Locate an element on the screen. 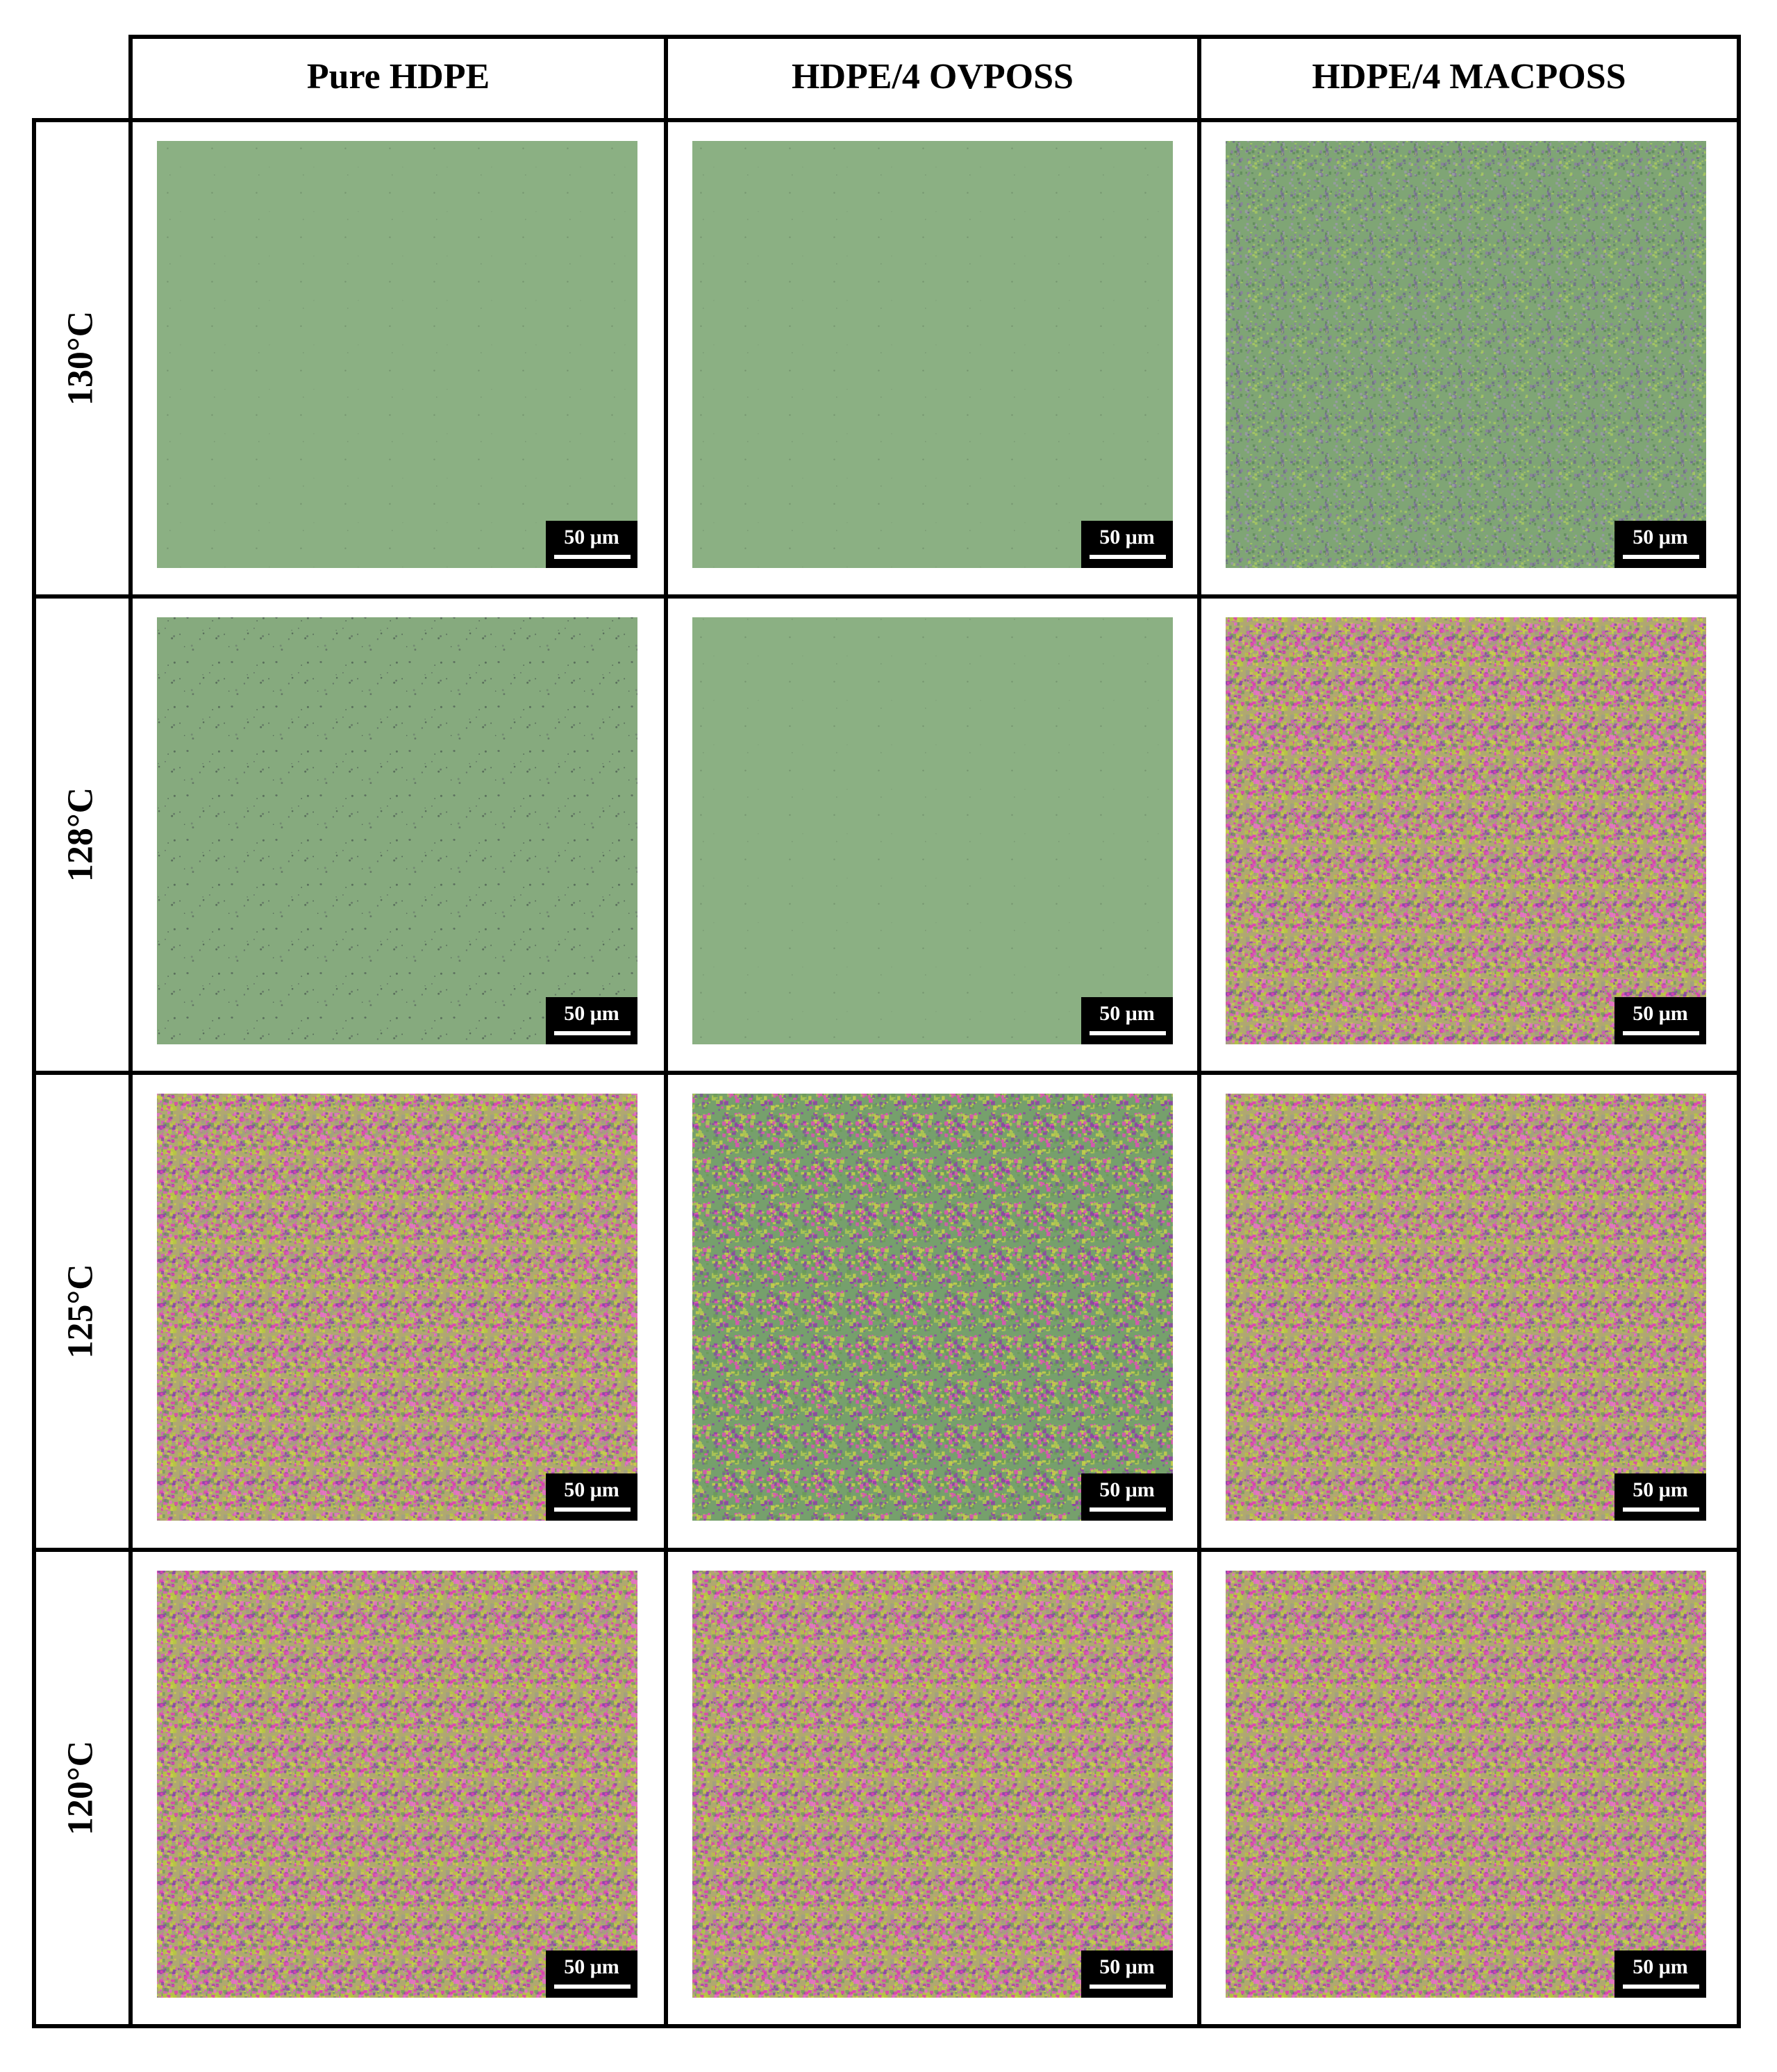 The image size is (1777, 2072). column-header: Pure HDPE is located at coordinates (399, 77).